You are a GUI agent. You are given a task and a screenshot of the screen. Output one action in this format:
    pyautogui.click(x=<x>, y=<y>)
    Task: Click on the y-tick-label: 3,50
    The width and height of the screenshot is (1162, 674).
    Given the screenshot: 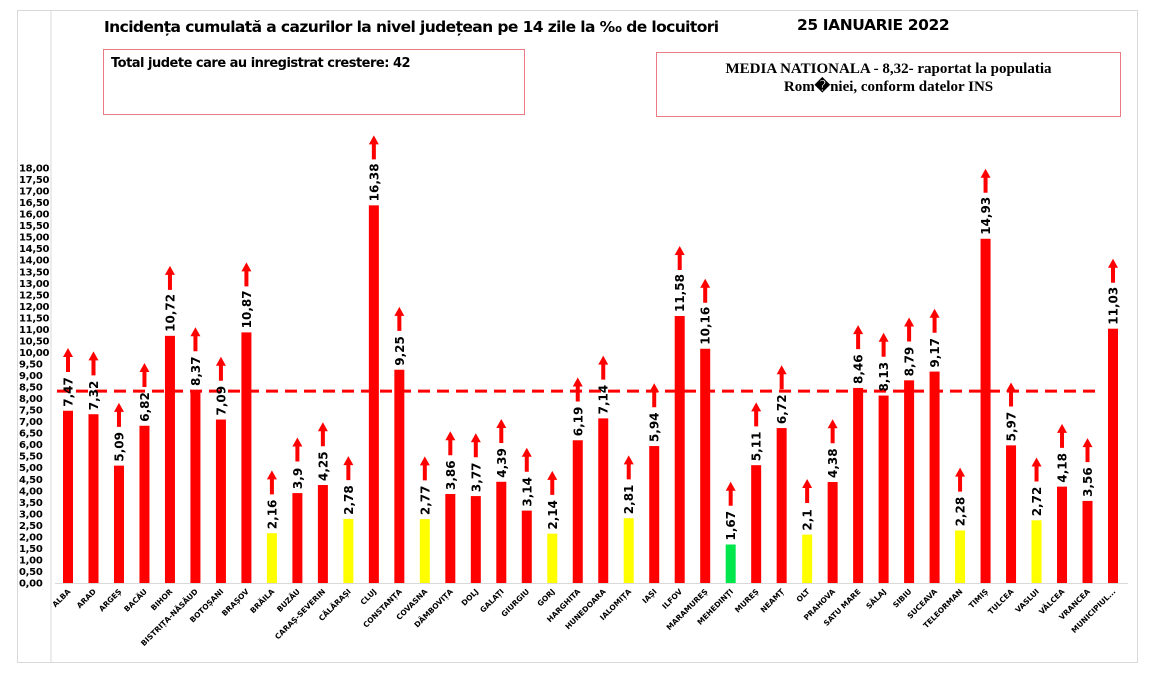 What is the action you would take?
    pyautogui.click(x=31, y=503)
    